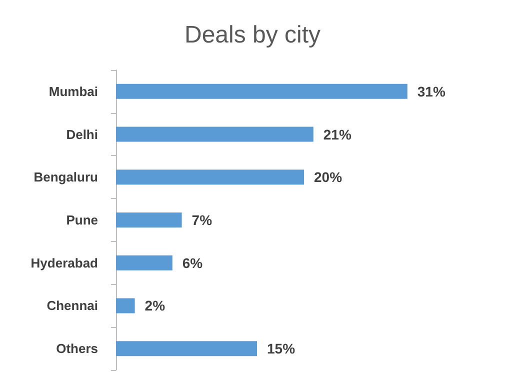  What do you see at coordinates (64, 262) in the screenshot?
I see `y-tick-label: Hyderabad` at bounding box center [64, 262].